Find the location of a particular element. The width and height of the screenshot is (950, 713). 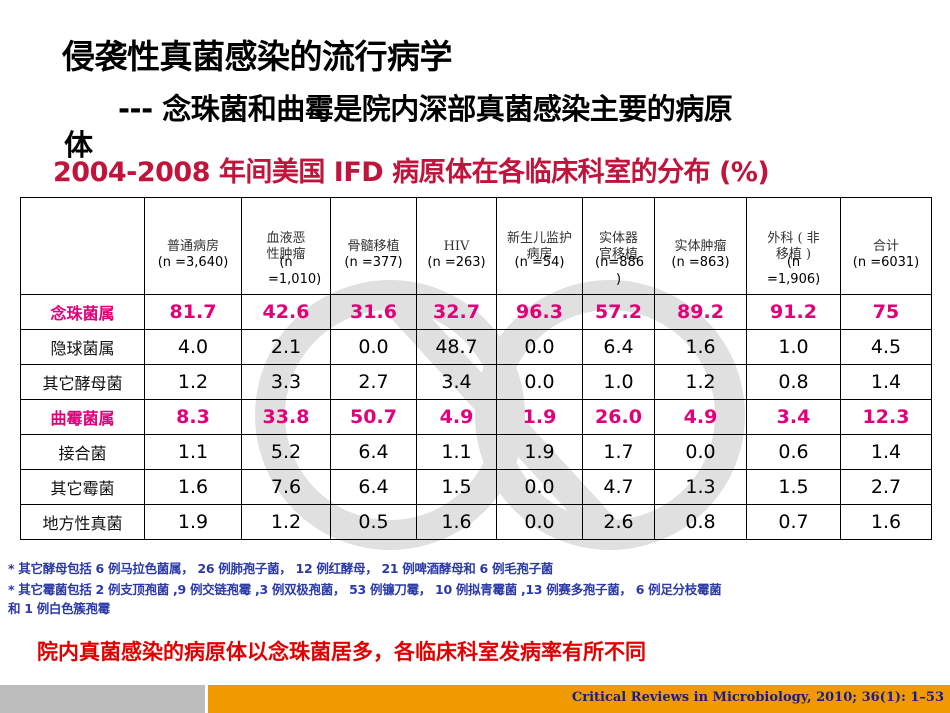

column-label: 合计 is located at coordinates (885, 246).